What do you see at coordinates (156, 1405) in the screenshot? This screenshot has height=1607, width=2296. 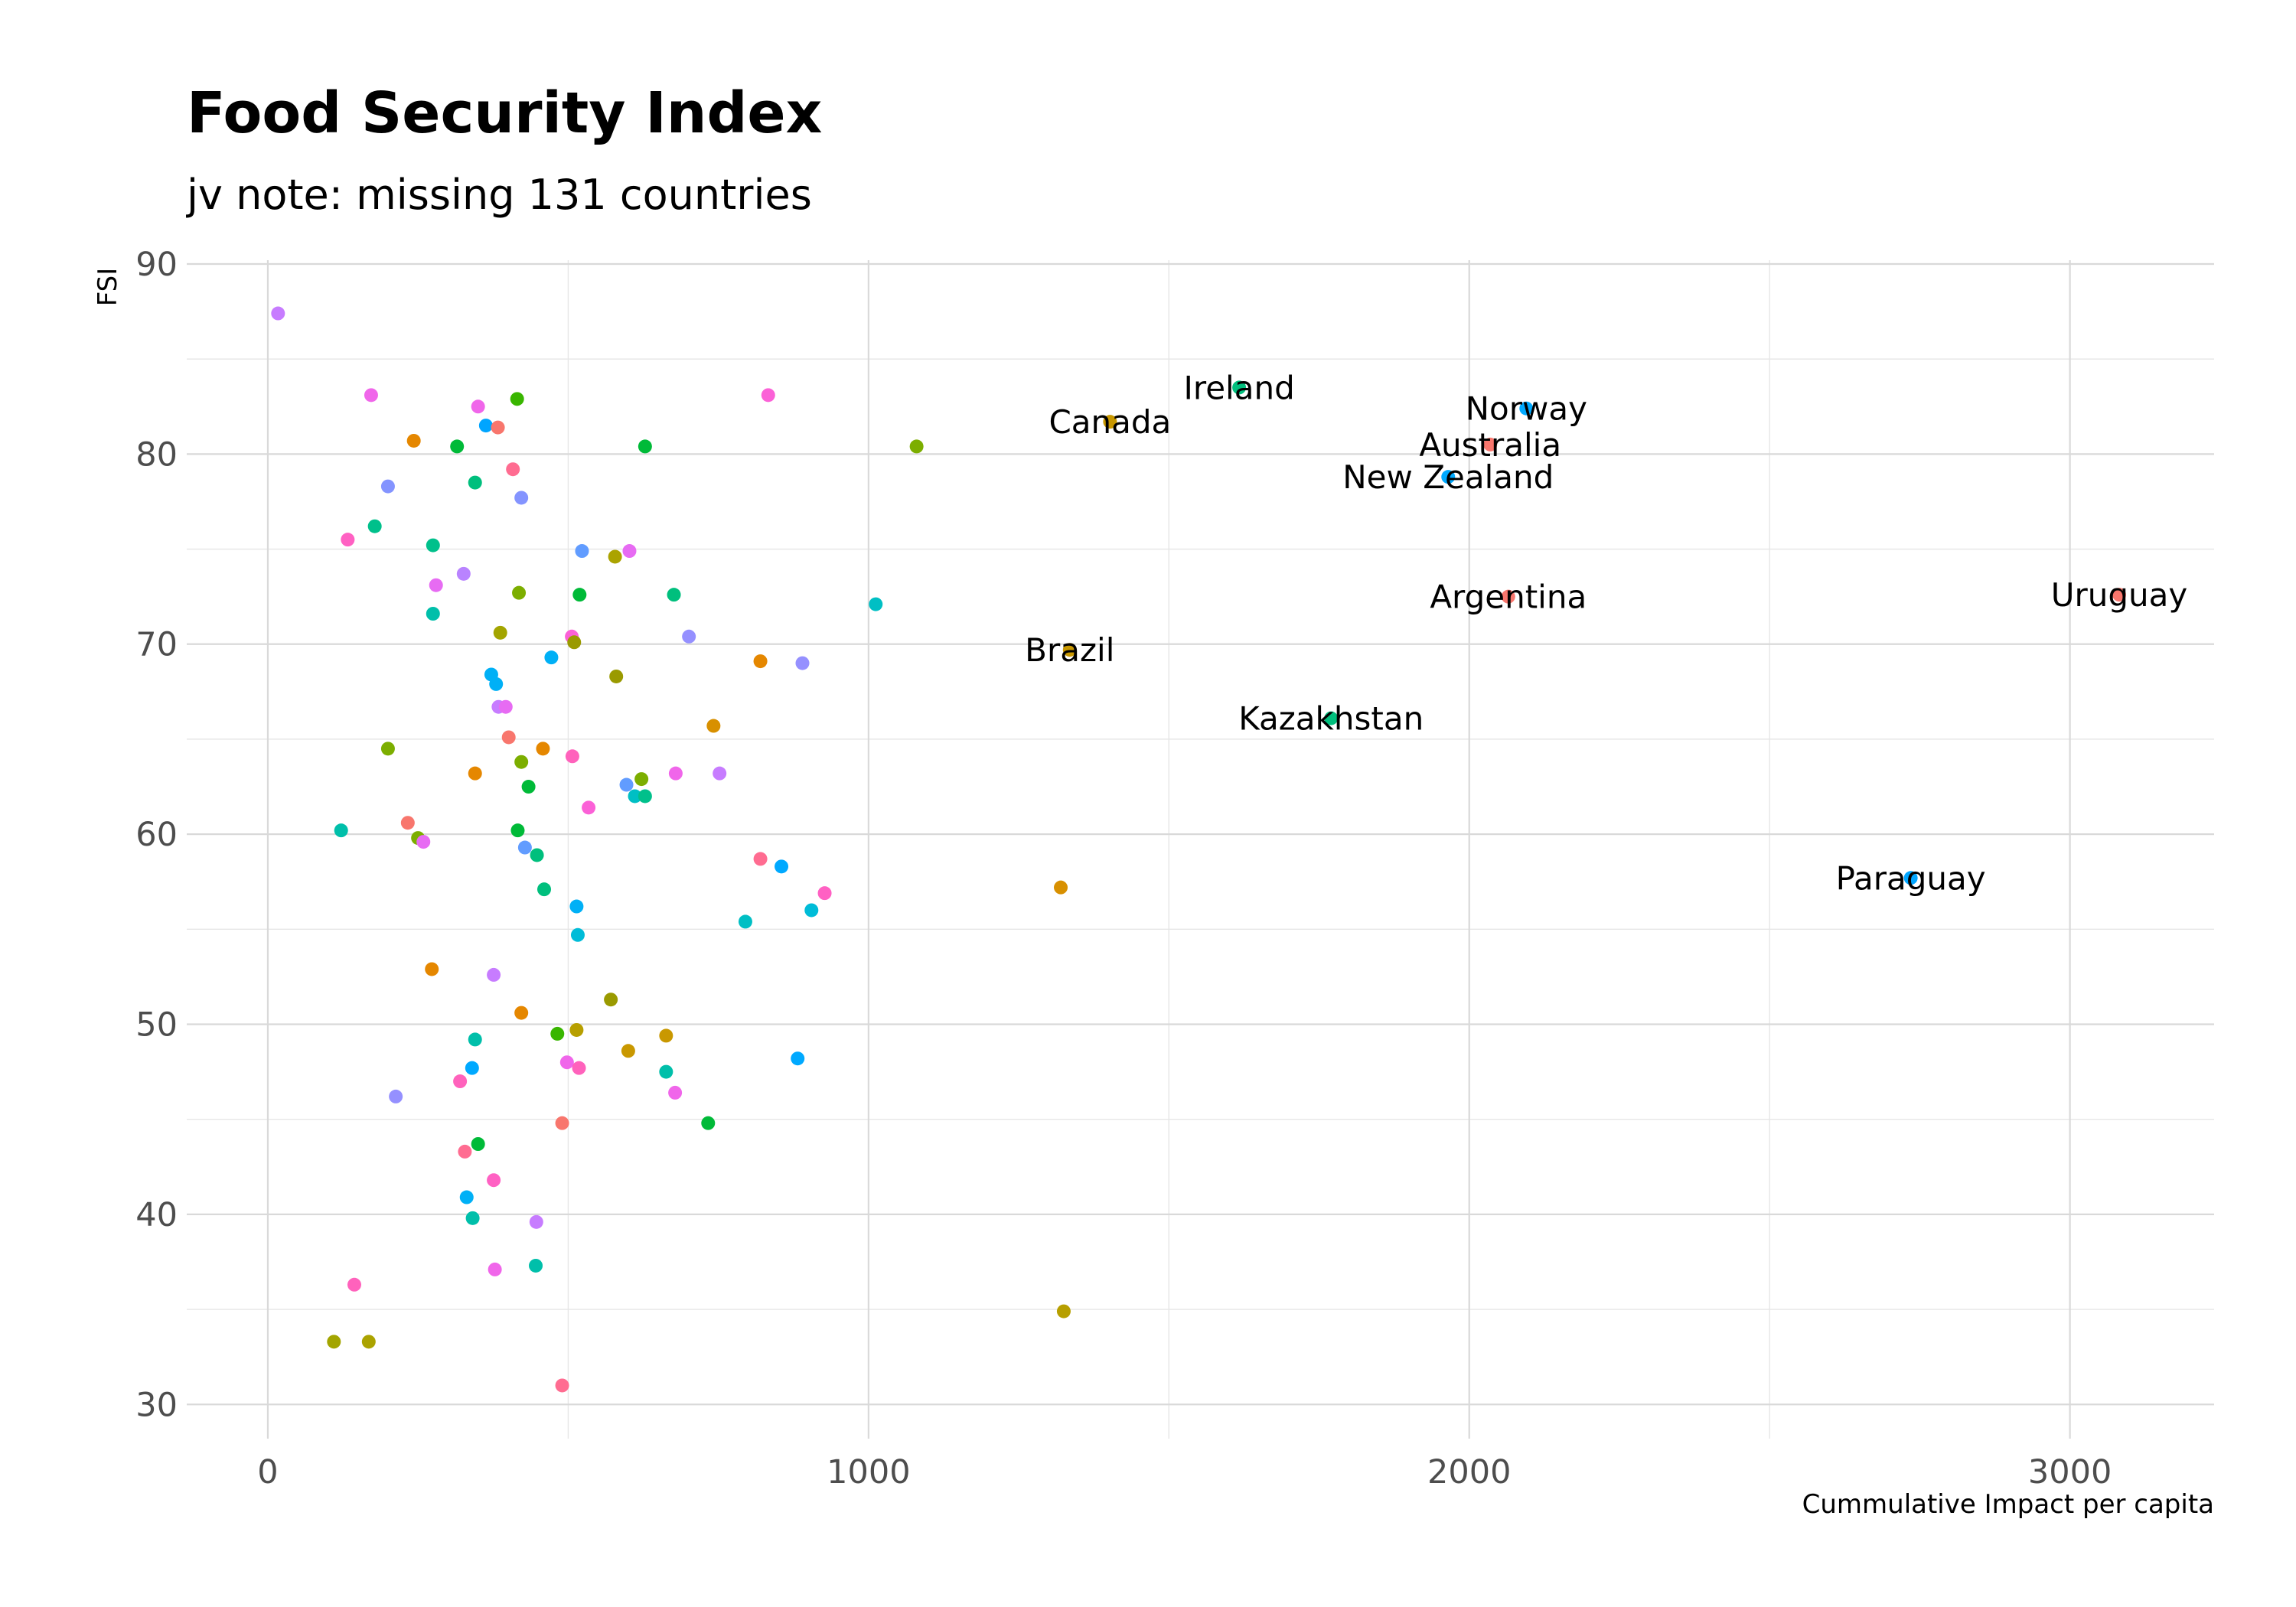 I see `y-tick-label: 30` at bounding box center [156, 1405].